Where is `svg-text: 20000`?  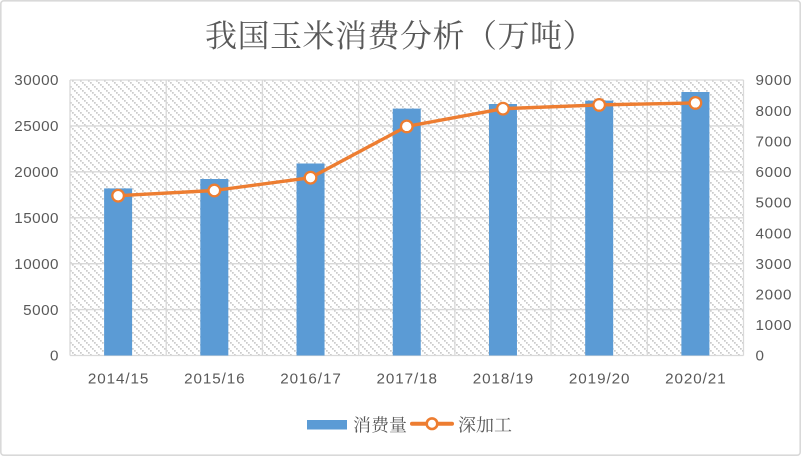 svg-text: 20000 is located at coordinates (36, 172).